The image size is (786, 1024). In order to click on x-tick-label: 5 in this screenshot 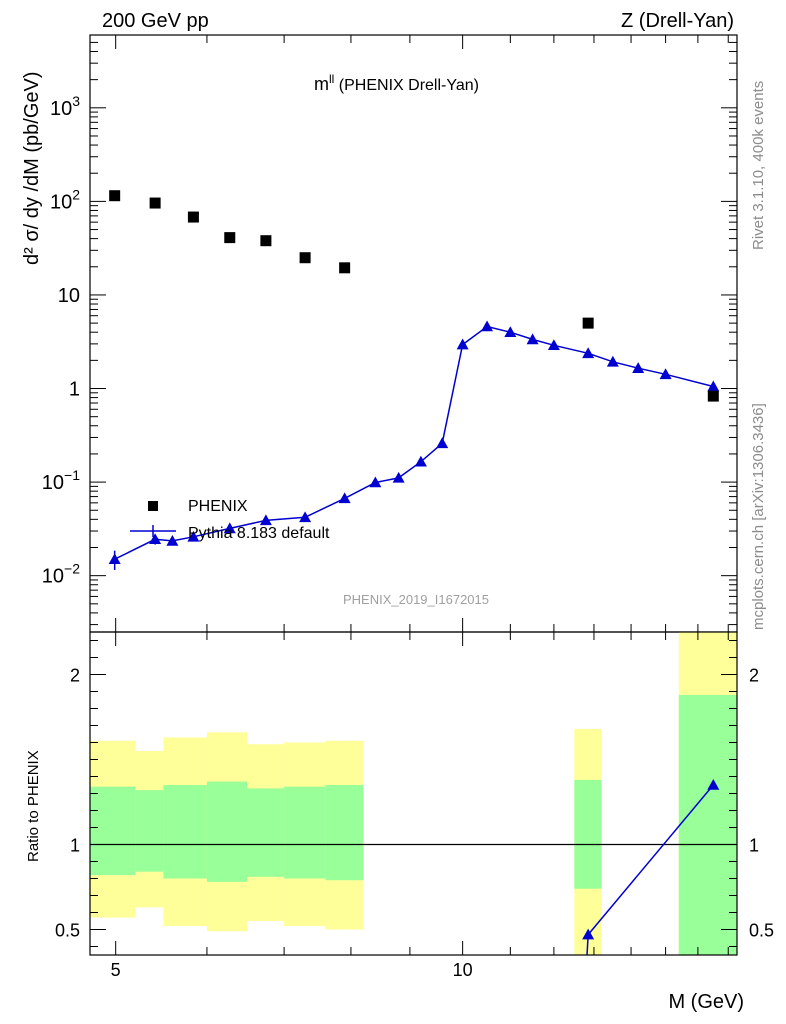, I will do `click(116, 970)`.